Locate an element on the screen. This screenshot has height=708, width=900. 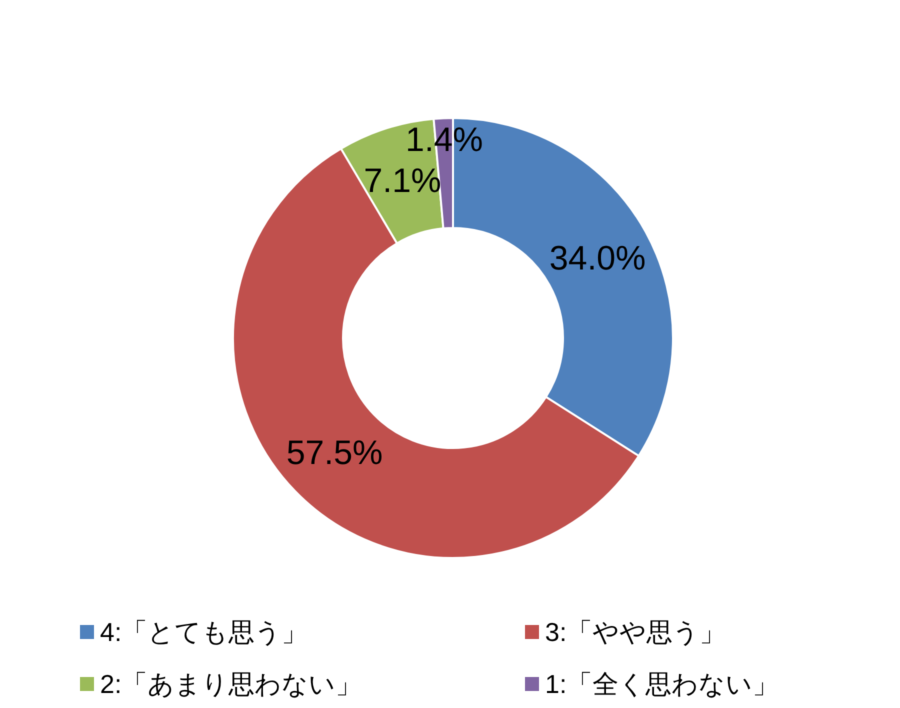
legend-label: 1:「全く思わない」 is located at coordinates (662, 684).